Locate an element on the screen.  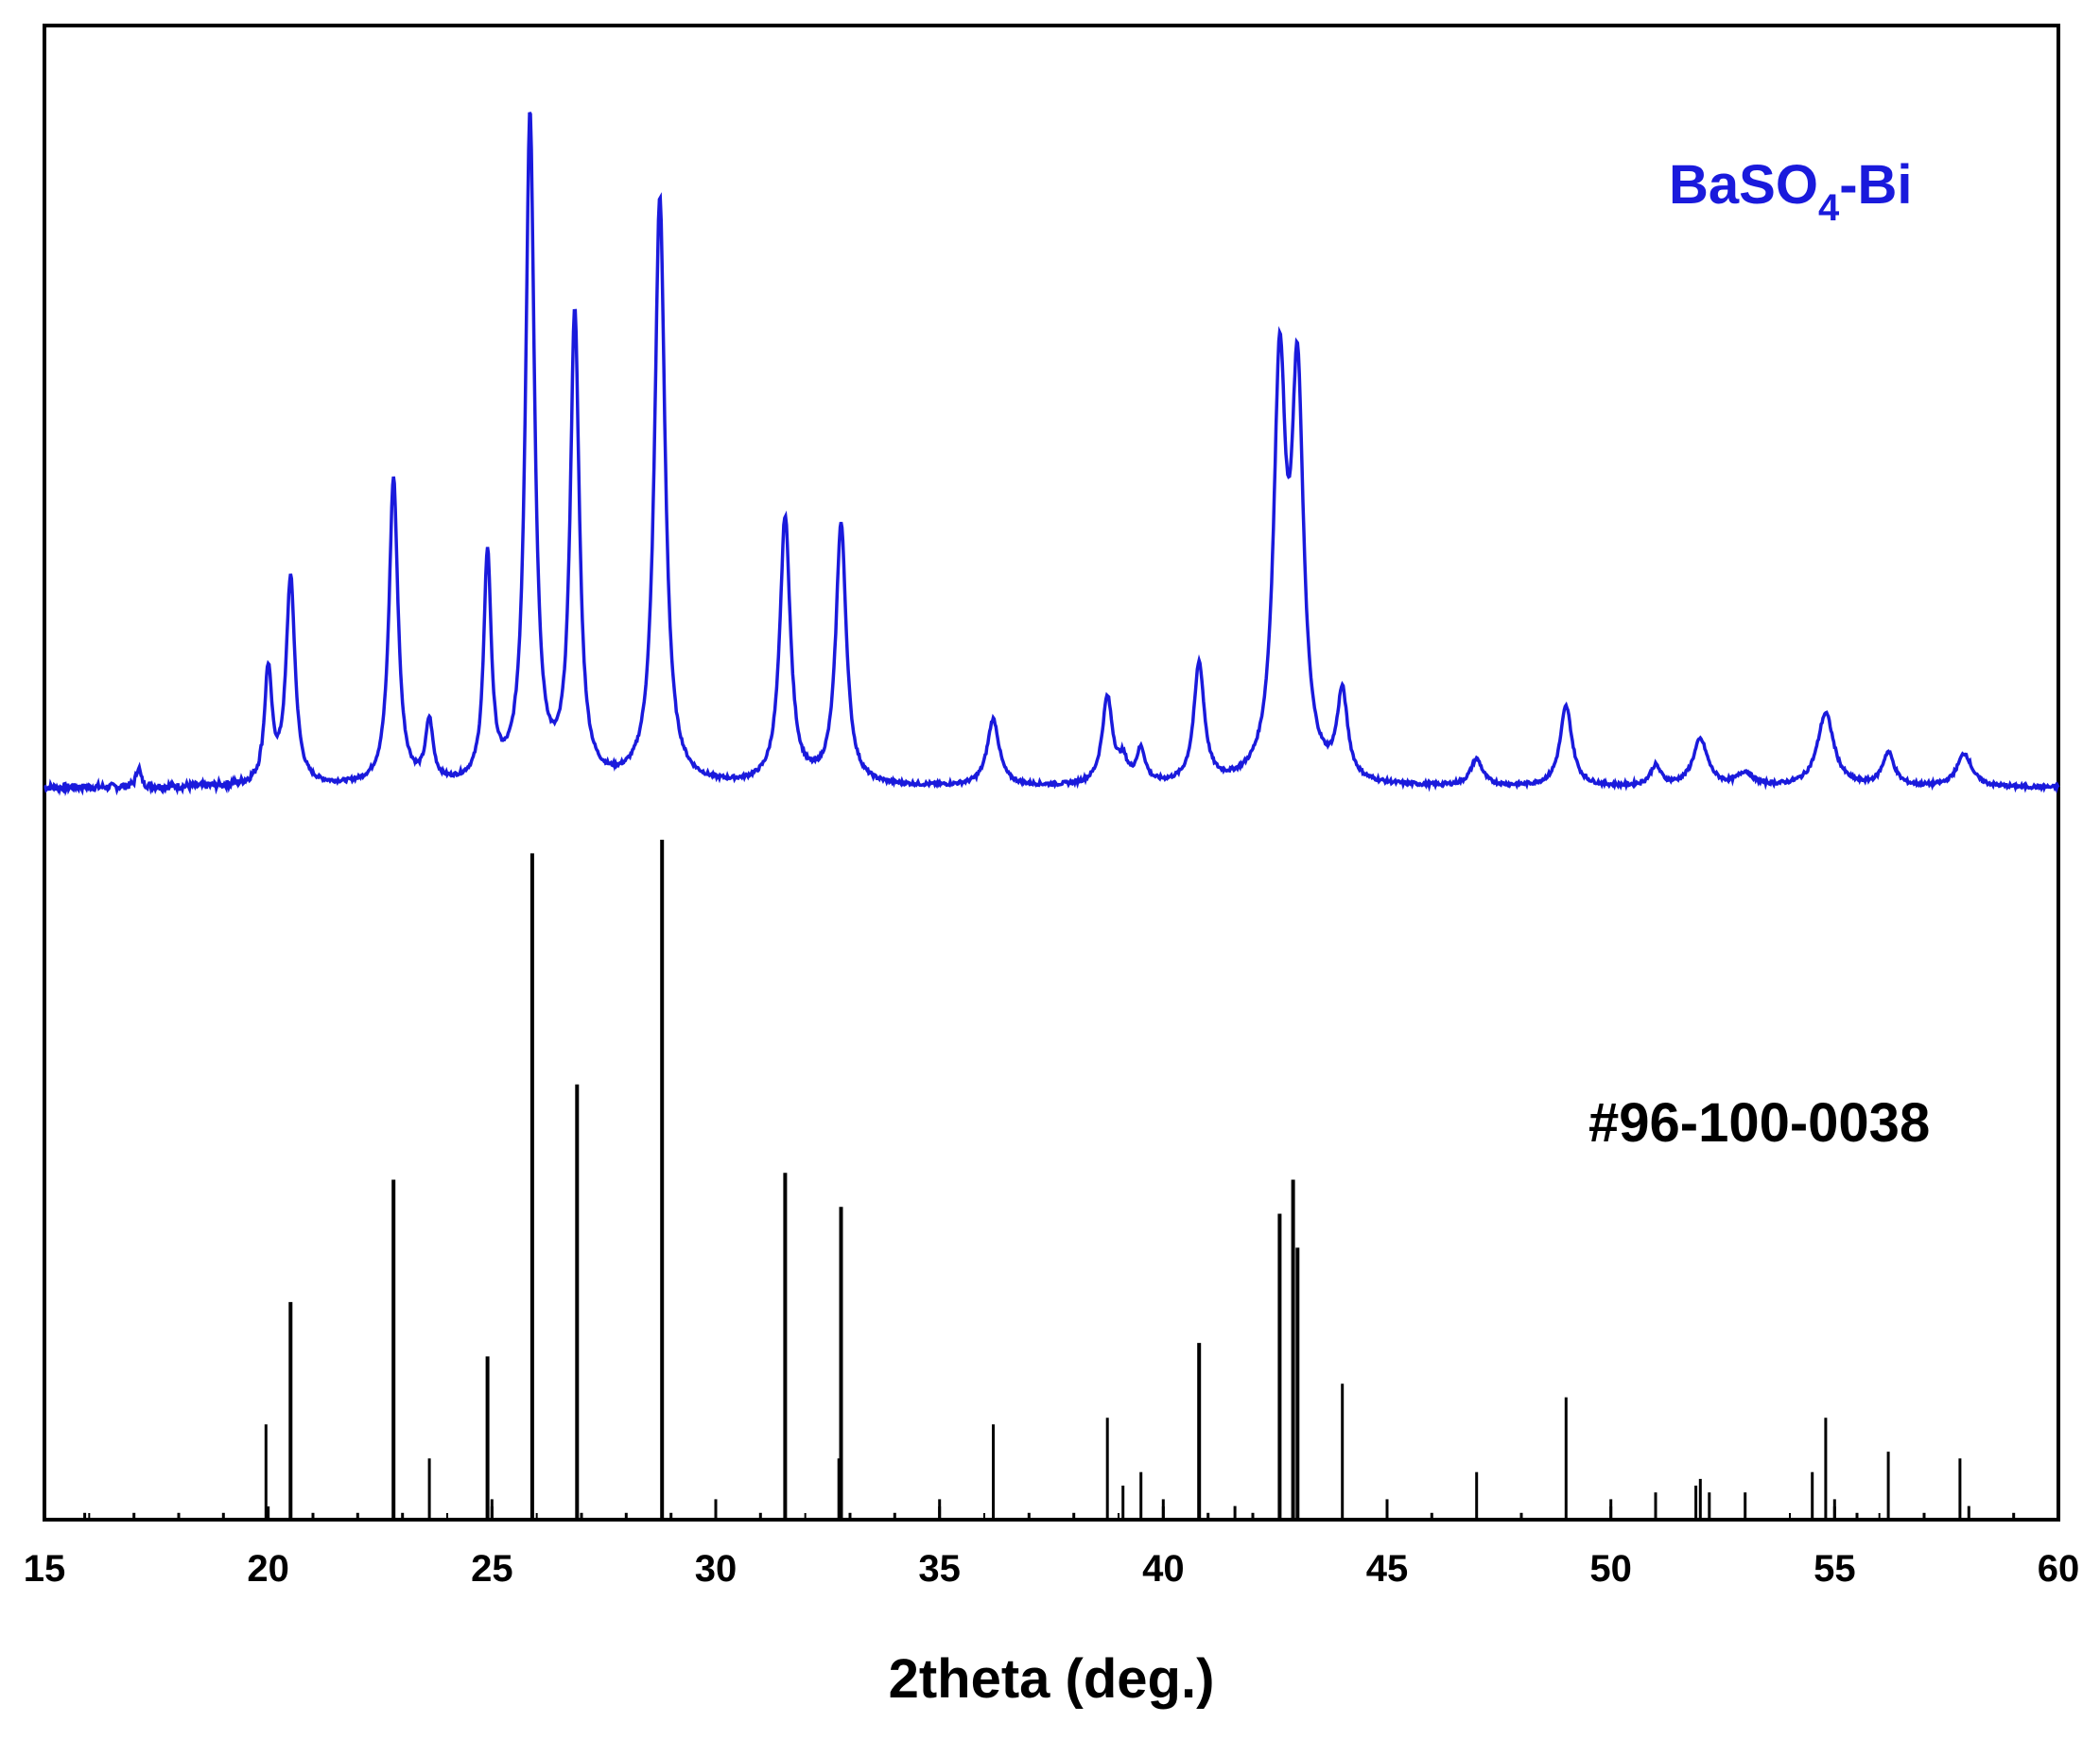
series-label-basso4-bi: BaSO4-Bi is located at coordinates (1791, 192).